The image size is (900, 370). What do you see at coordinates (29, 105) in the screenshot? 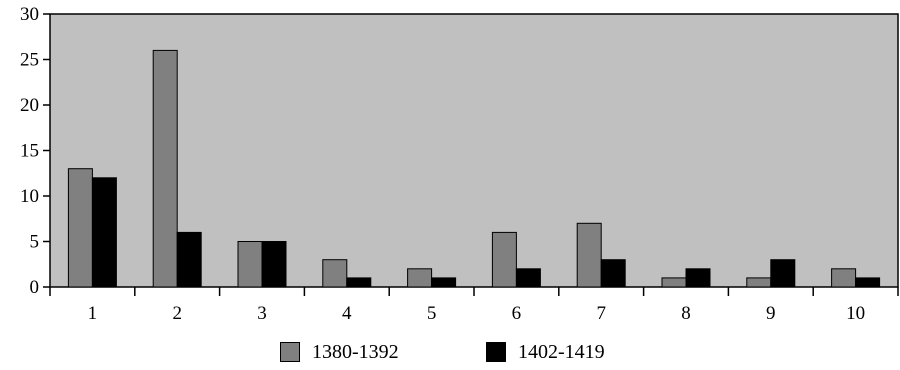
I see `y-tick-label-20: 20` at bounding box center [29, 105].